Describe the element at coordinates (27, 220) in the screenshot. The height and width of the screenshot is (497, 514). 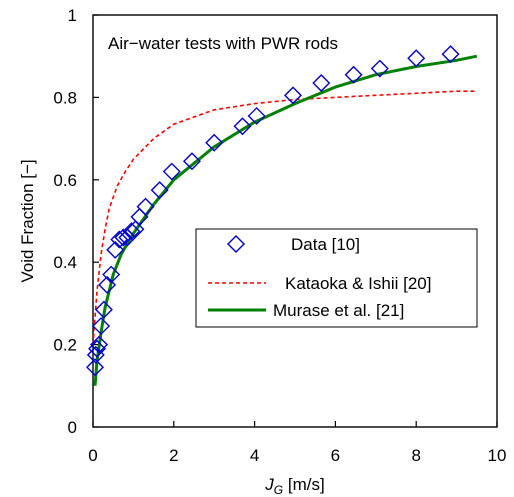
I see `y-axis-label: Void Fraction [−]` at that location.